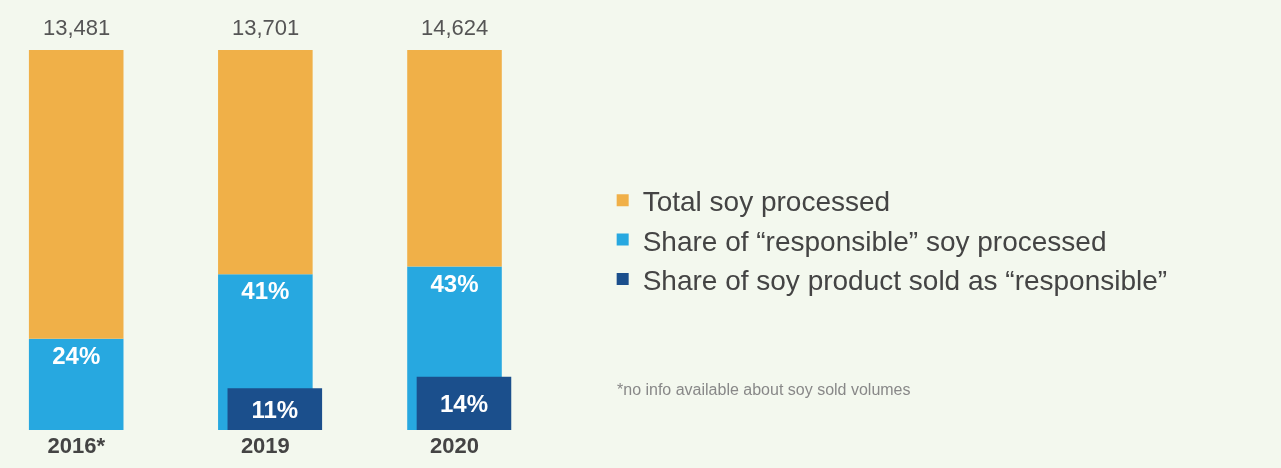 This screenshot has width=1281, height=468. I want to click on legend-label: Share of “responsible” soy processed, so click(874, 241).